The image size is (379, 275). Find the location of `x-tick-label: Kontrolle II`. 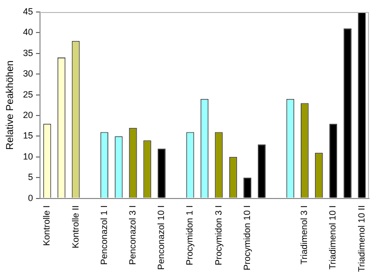

x-tick-label: Kontrolle II is located at coordinates (75, 226).